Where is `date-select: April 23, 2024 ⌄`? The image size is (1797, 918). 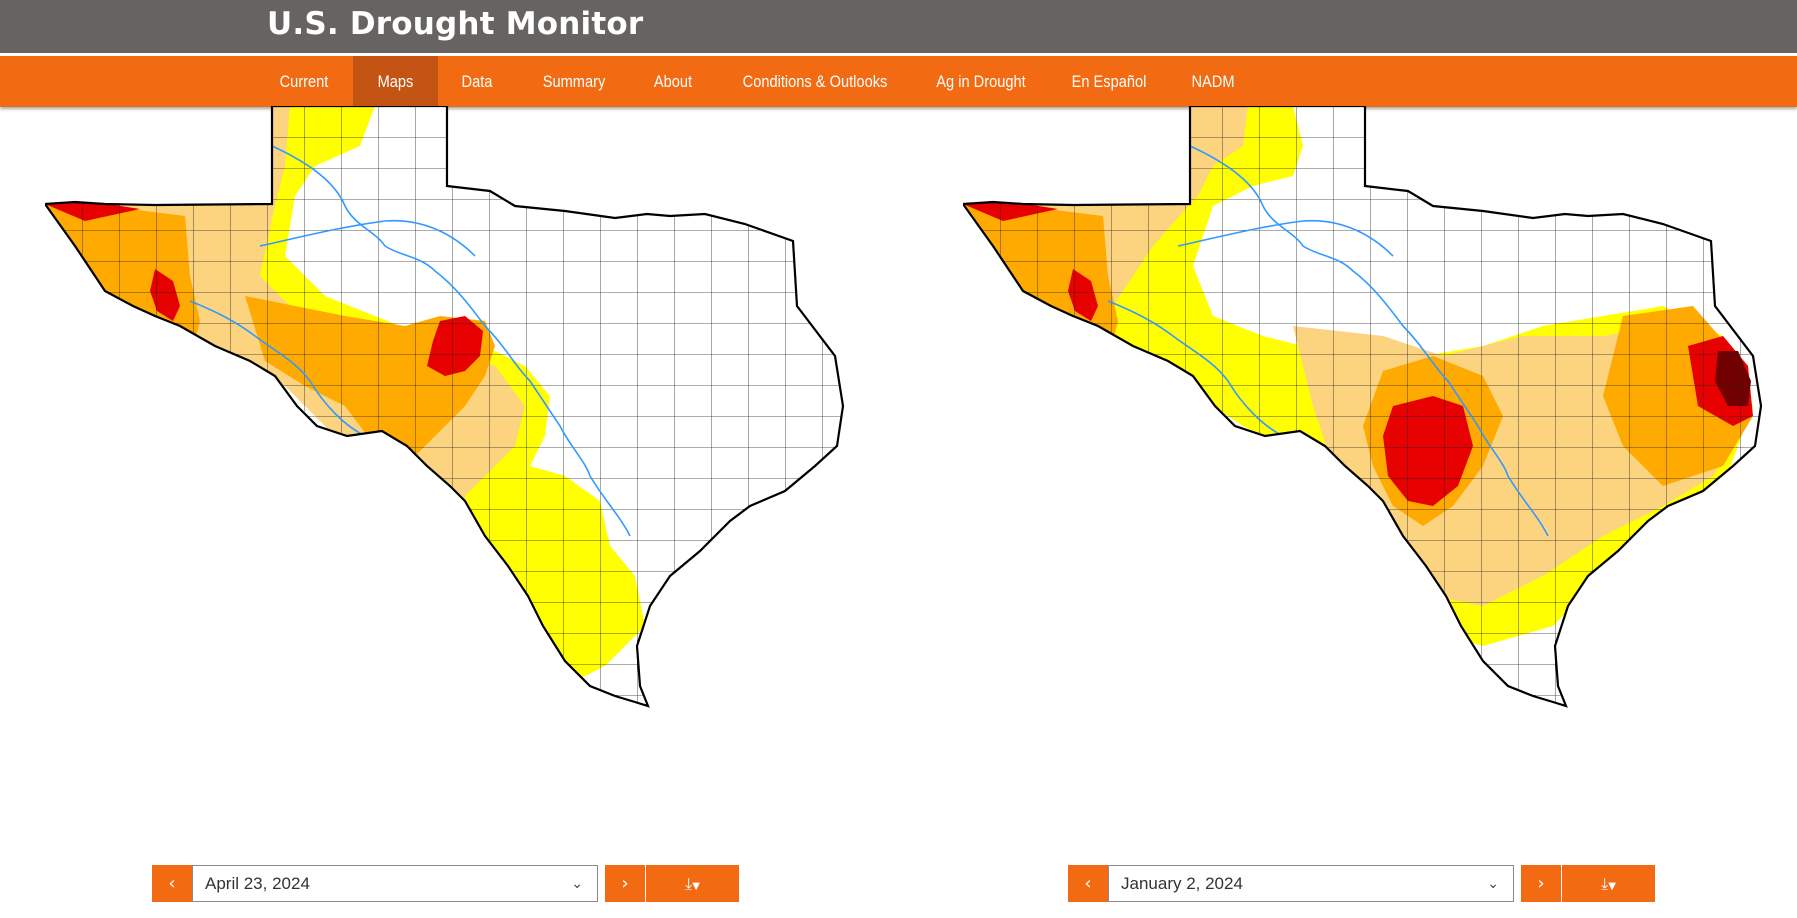
date-select: April 23, 2024 ⌄ is located at coordinates (395, 883).